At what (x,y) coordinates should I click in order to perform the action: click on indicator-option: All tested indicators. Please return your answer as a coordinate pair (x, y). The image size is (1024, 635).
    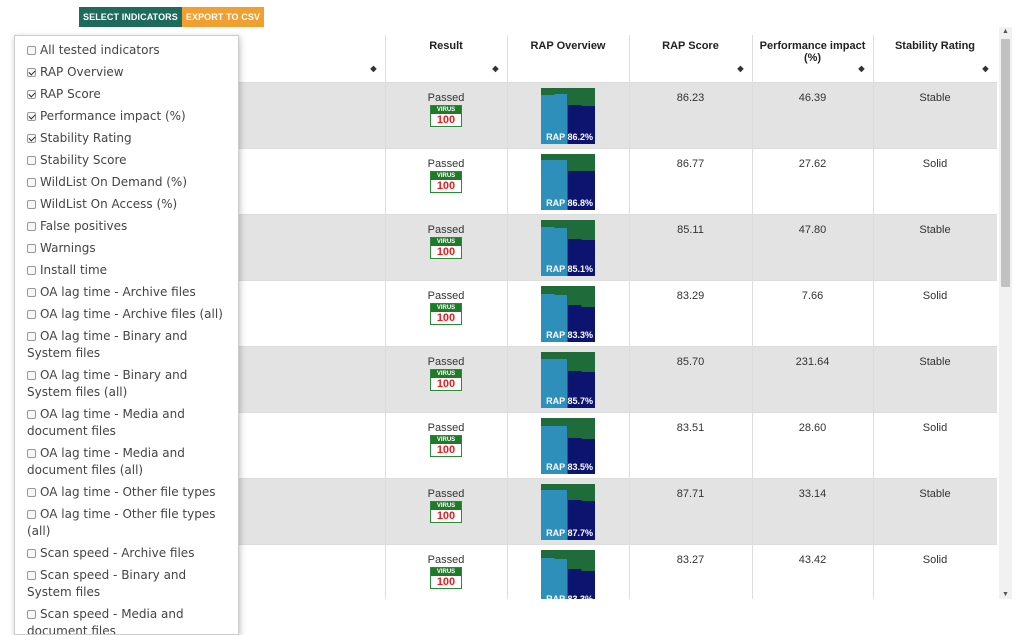
    Looking at the image, I should click on (126, 50).